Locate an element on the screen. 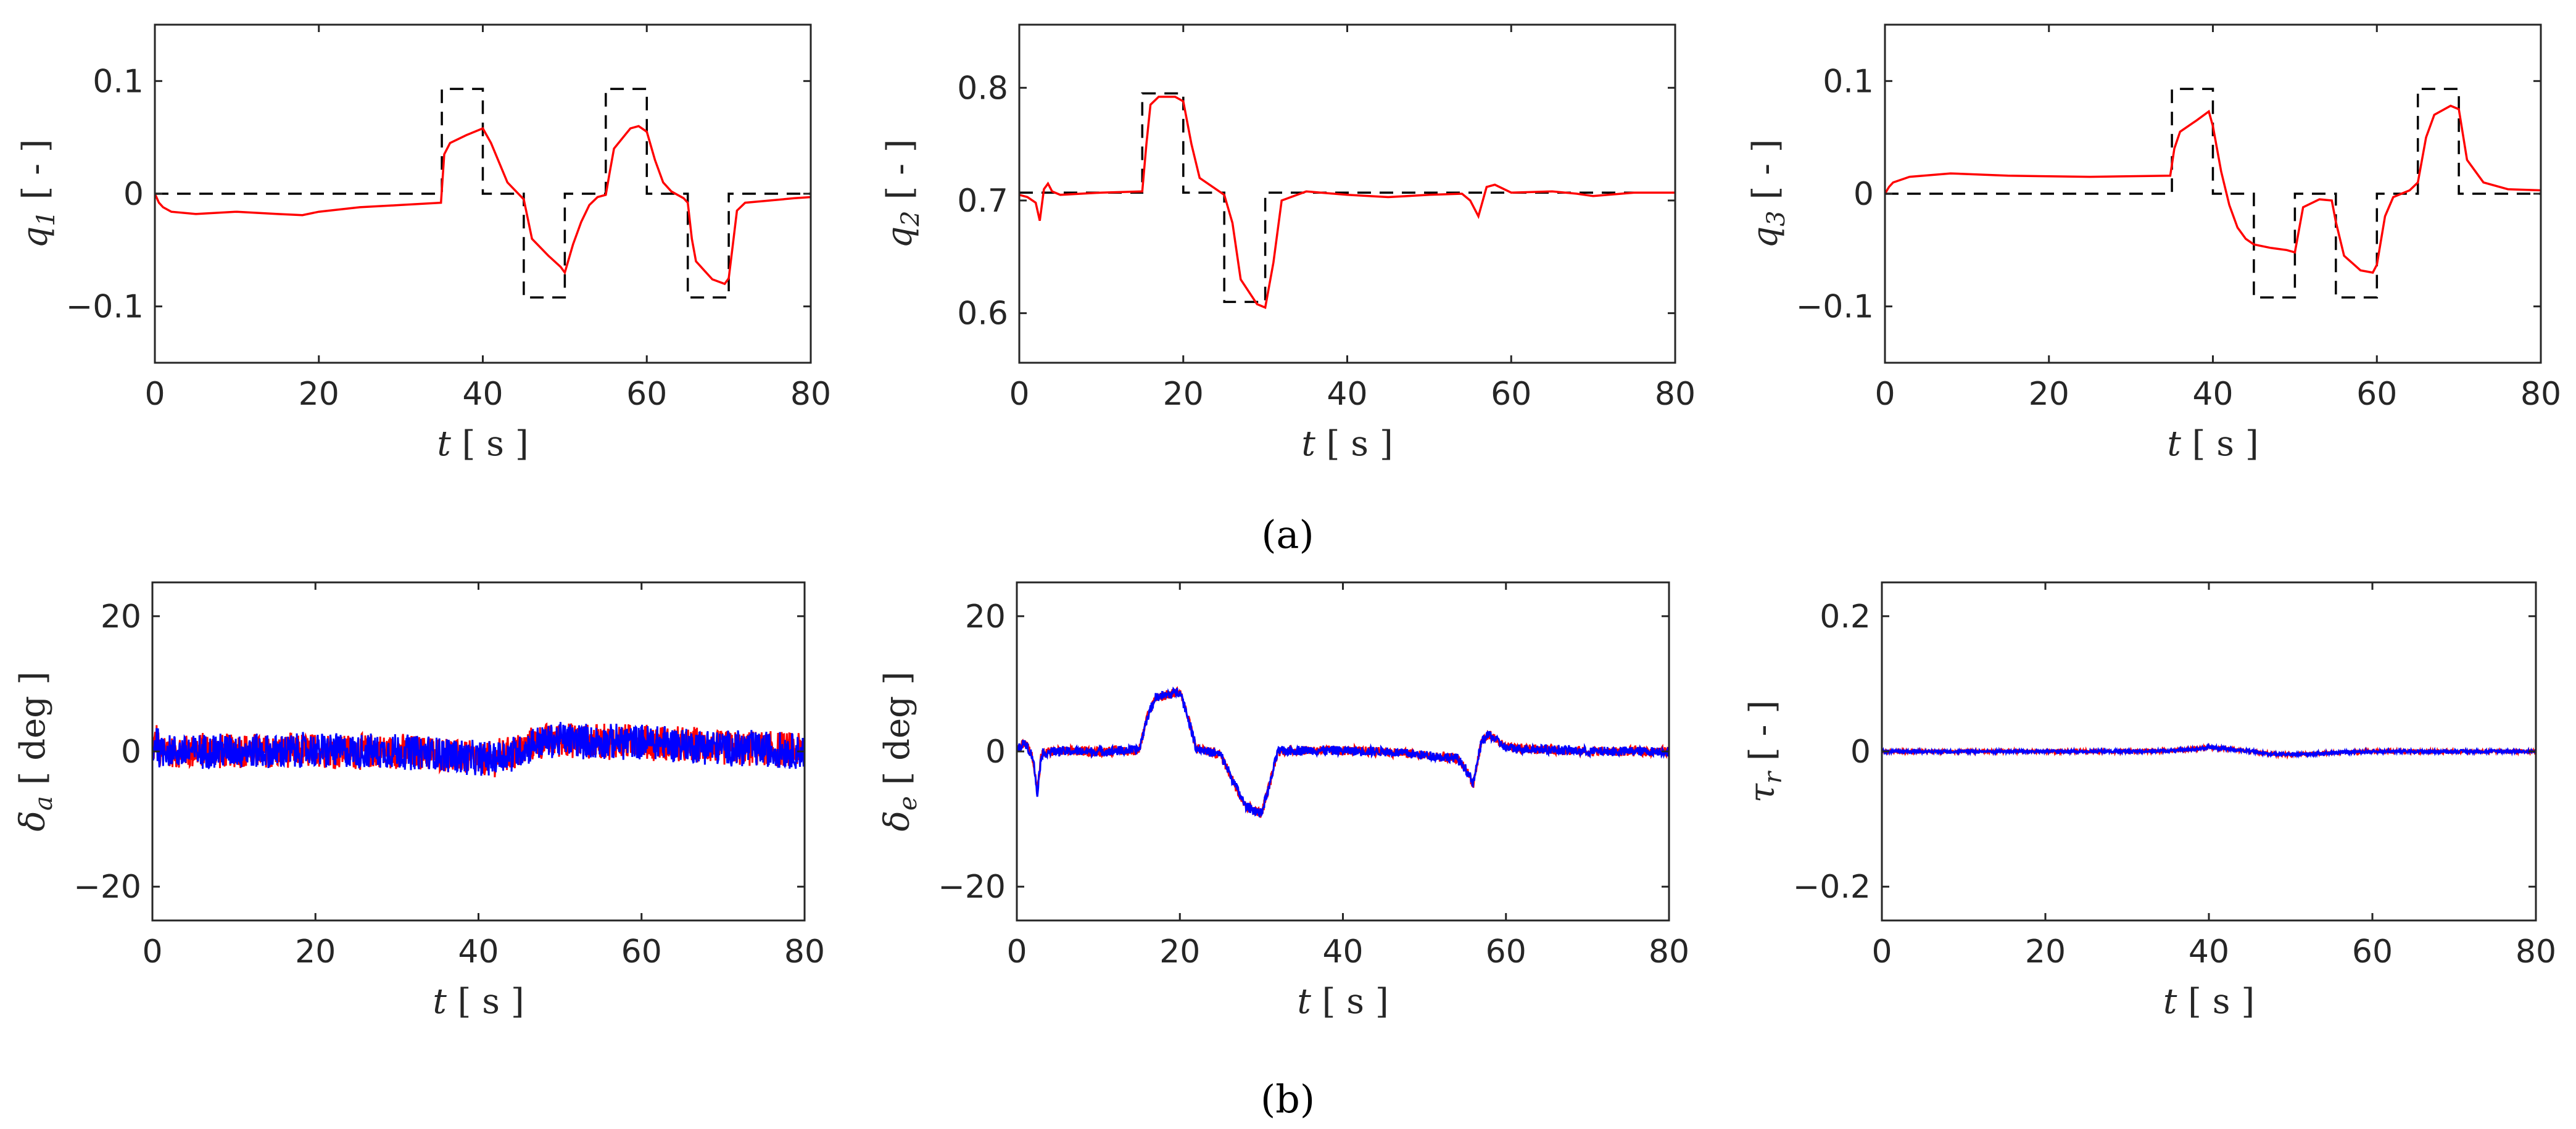 This screenshot has width=2576, height=1129. caption-b: (b) is located at coordinates (1288, 1099).